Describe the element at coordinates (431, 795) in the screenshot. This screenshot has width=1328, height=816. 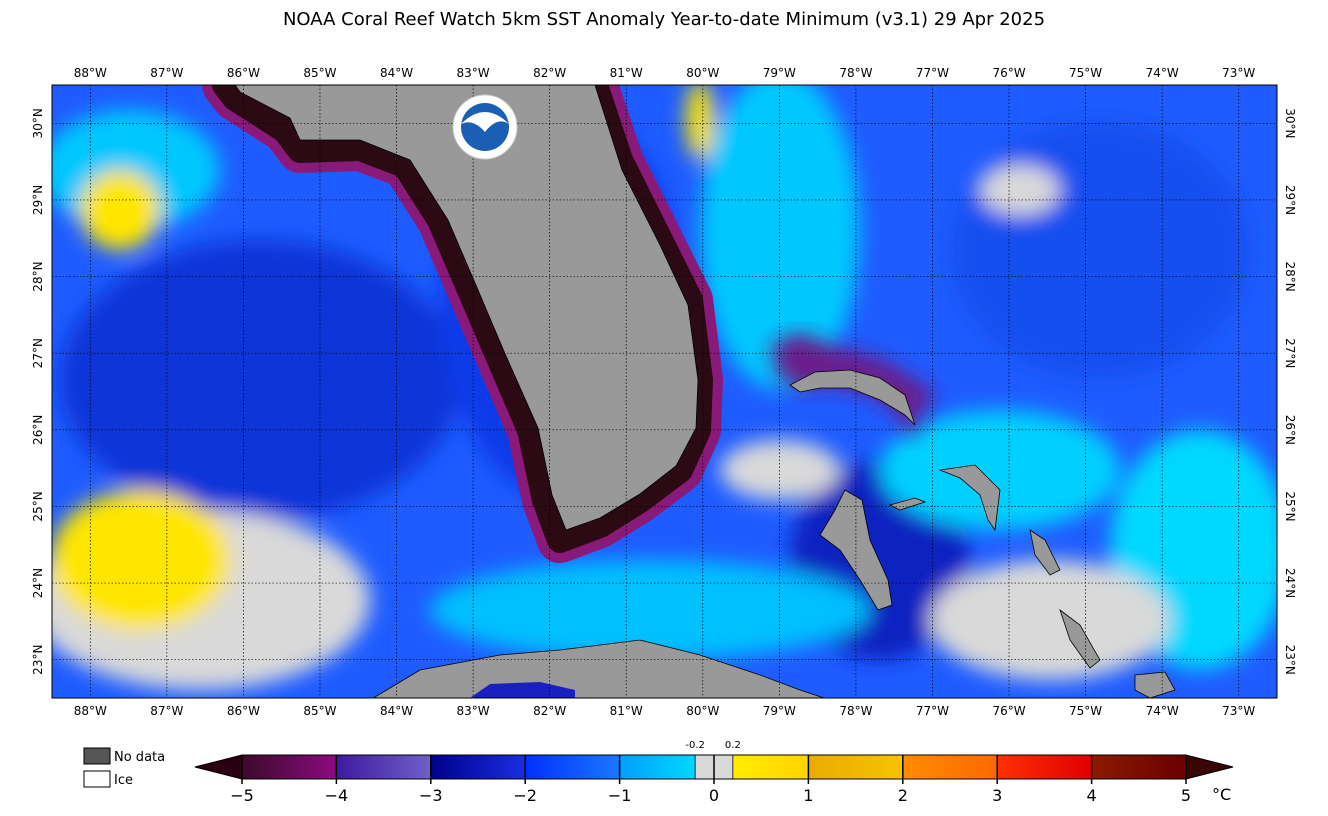
I see `colorbar-tick-label: −3` at that location.